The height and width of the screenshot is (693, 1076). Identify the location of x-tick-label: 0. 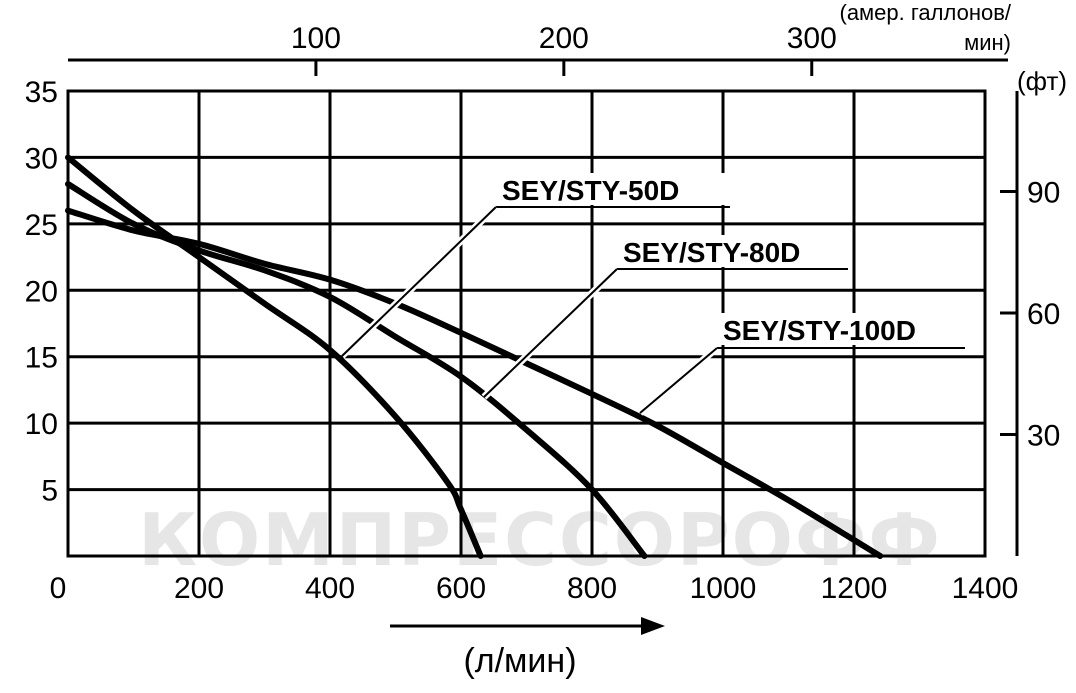
(58, 588).